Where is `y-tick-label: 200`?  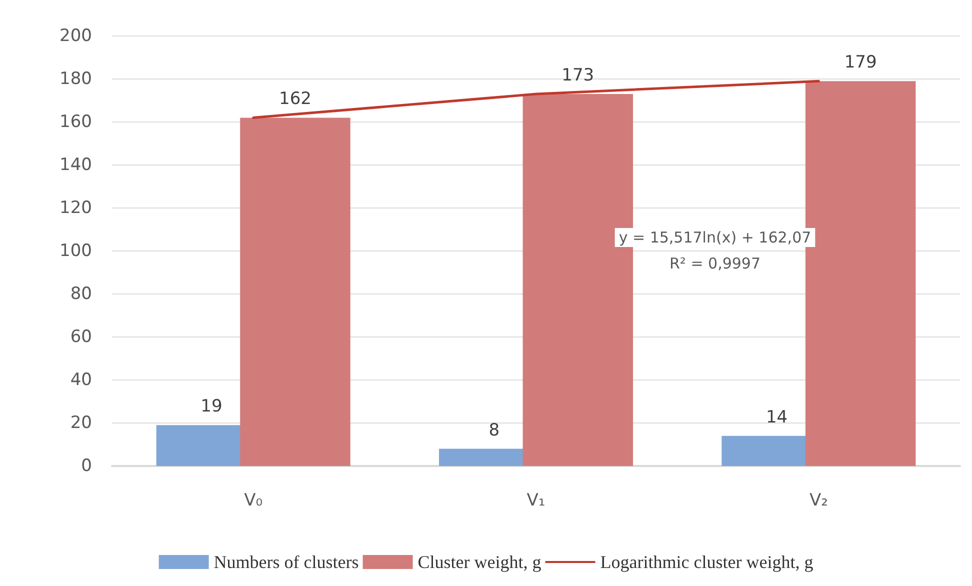 y-tick-label: 200 is located at coordinates (76, 36).